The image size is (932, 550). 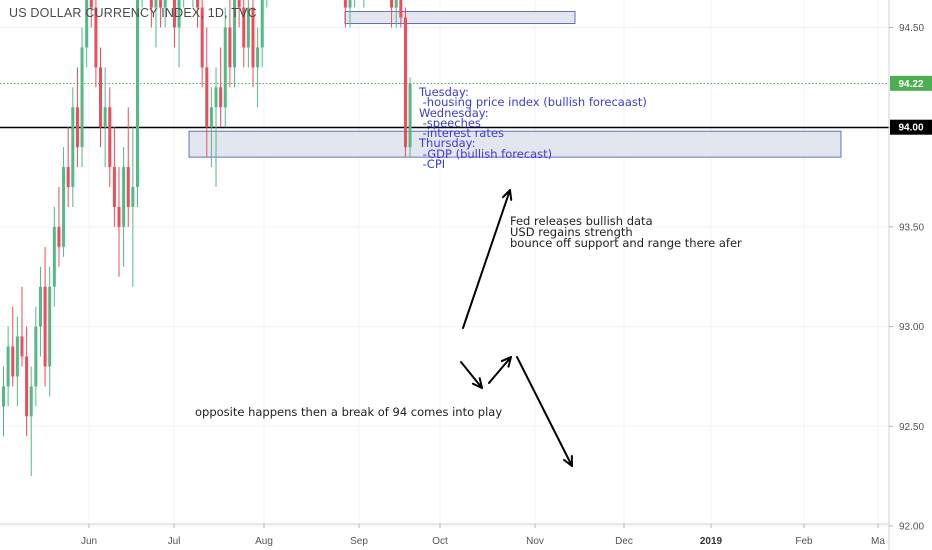 I want to click on schedule-line: Wednesday:, so click(x=454, y=112).